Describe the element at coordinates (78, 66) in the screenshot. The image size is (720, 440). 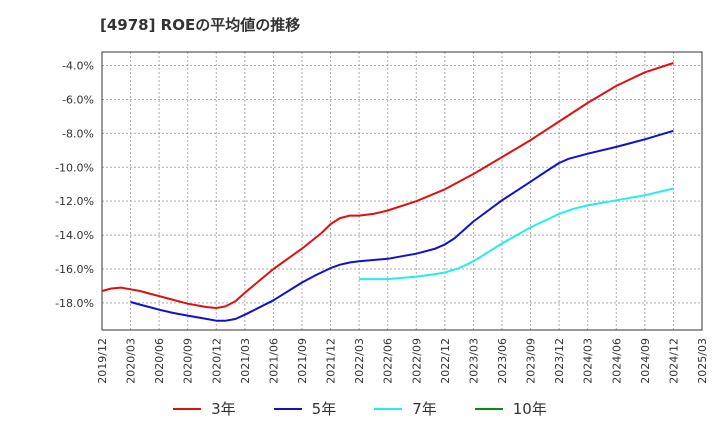
I see `y-tick-label: -4.0%` at that location.